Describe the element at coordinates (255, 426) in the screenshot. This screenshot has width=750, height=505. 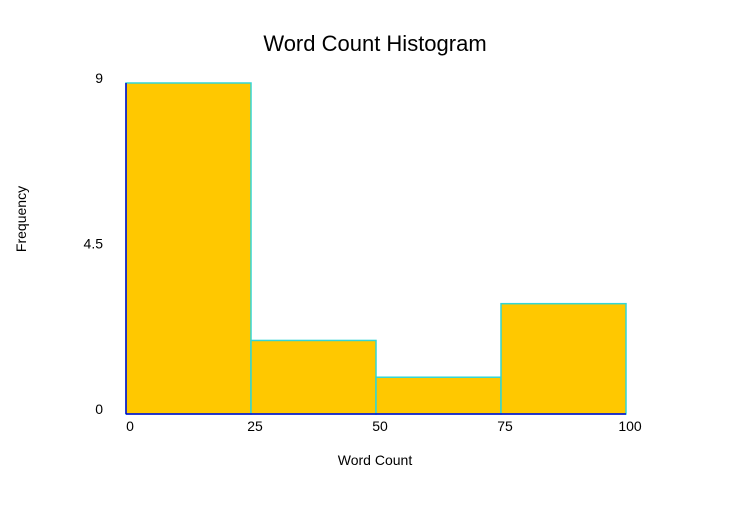
I see `x-tick-label-1: 25` at that location.